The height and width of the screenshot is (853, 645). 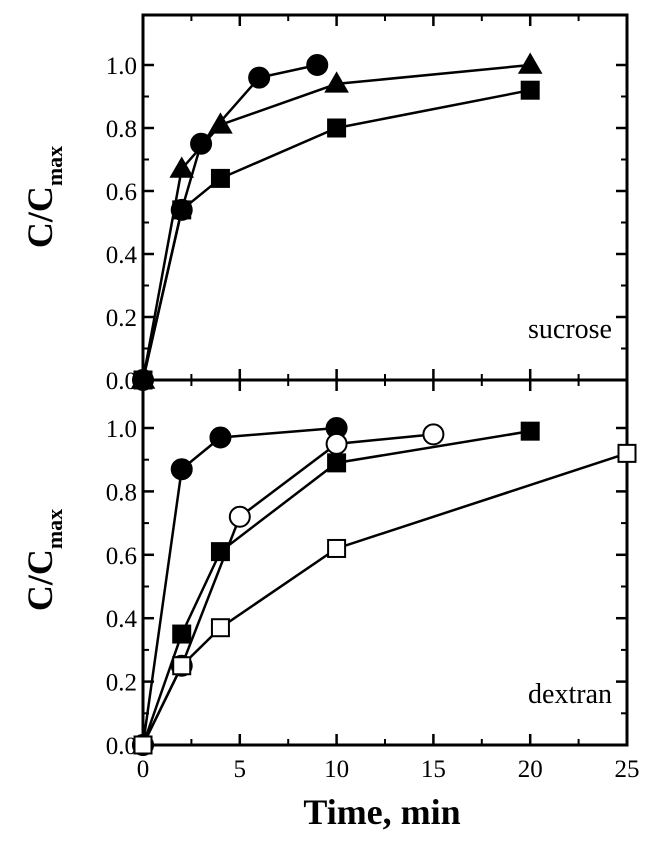 I want to click on x-tick-label: 5, so click(x=240, y=769).